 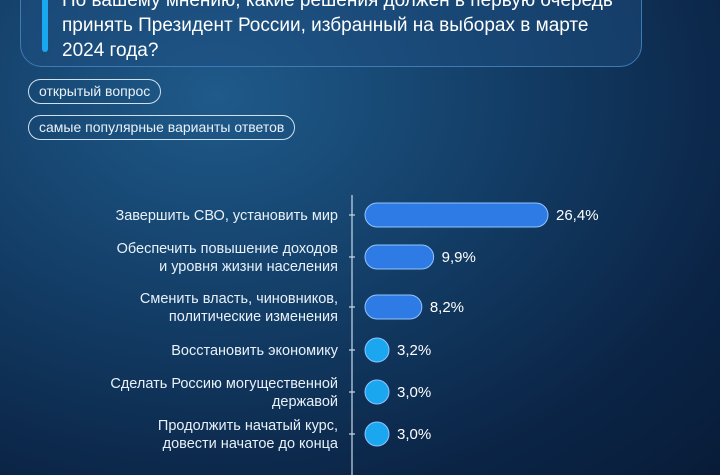 I want to click on popular-answers-chip: самые популярные варианты ответов, so click(x=162, y=127).